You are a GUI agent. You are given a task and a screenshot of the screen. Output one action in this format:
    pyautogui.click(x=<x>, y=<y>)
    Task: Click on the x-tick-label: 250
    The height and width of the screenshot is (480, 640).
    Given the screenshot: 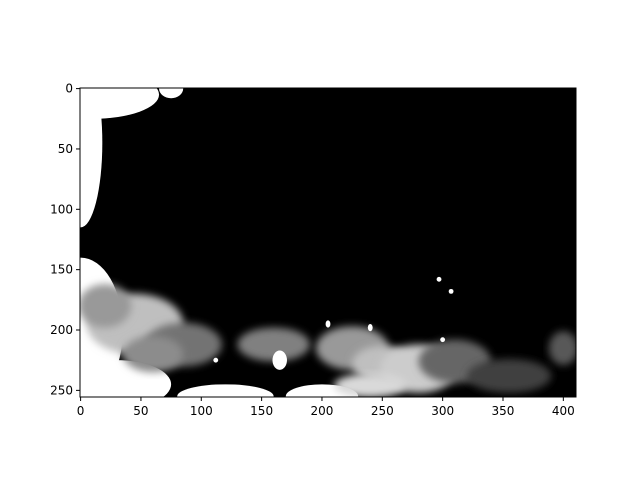 What is the action you would take?
    pyautogui.click(x=382, y=411)
    